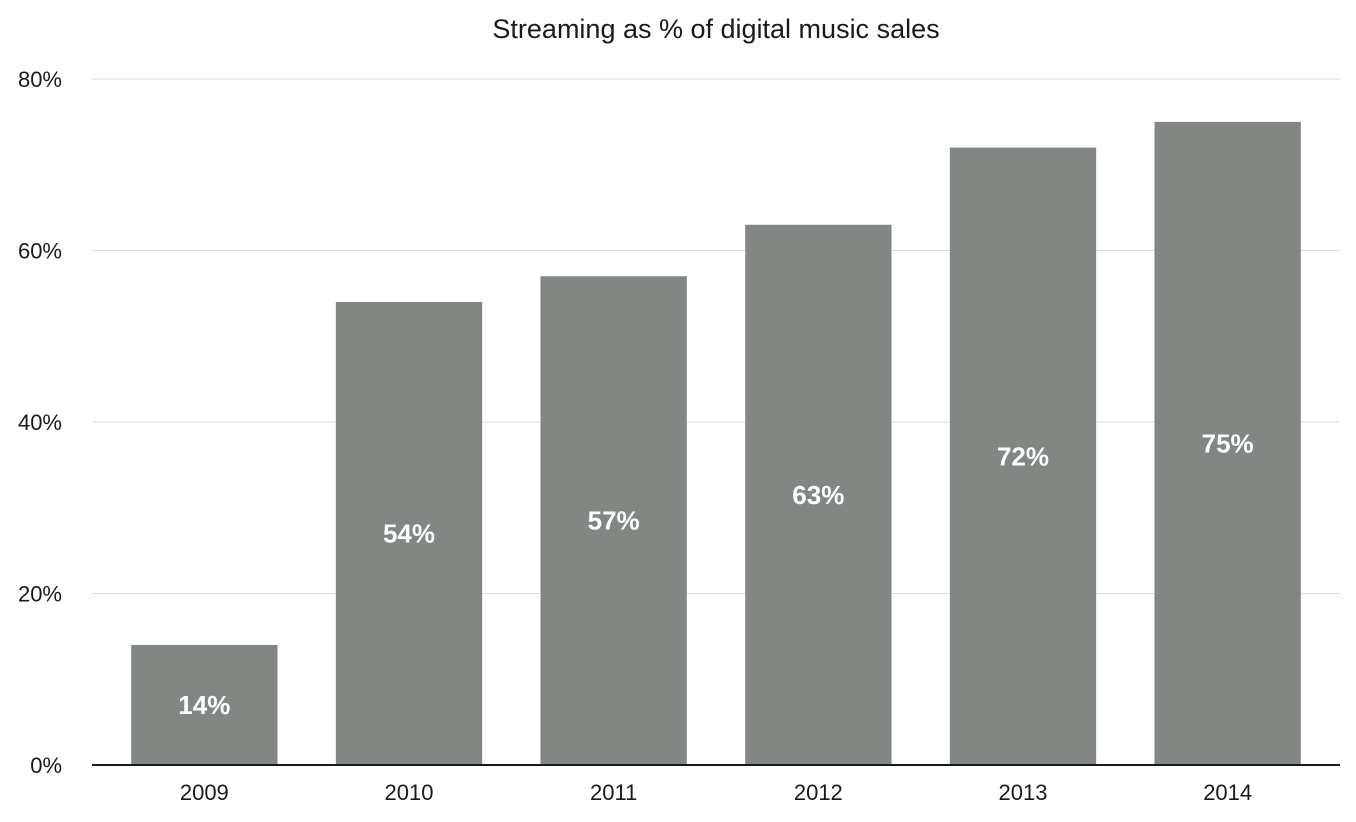 Image resolution: width=1356 pixels, height=822 pixels. What do you see at coordinates (716, 29) in the screenshot?
I see `chart-title: Streaming as % of digital music sales` at bounding box center [716, 29].